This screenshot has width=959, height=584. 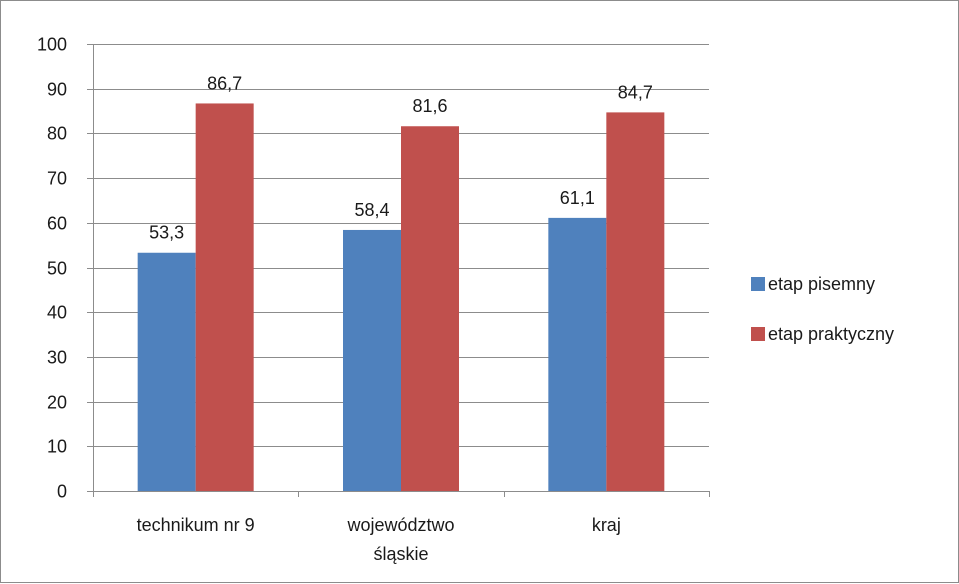 I want to click on y-tick-label: 10, so click(x=57, y=447).